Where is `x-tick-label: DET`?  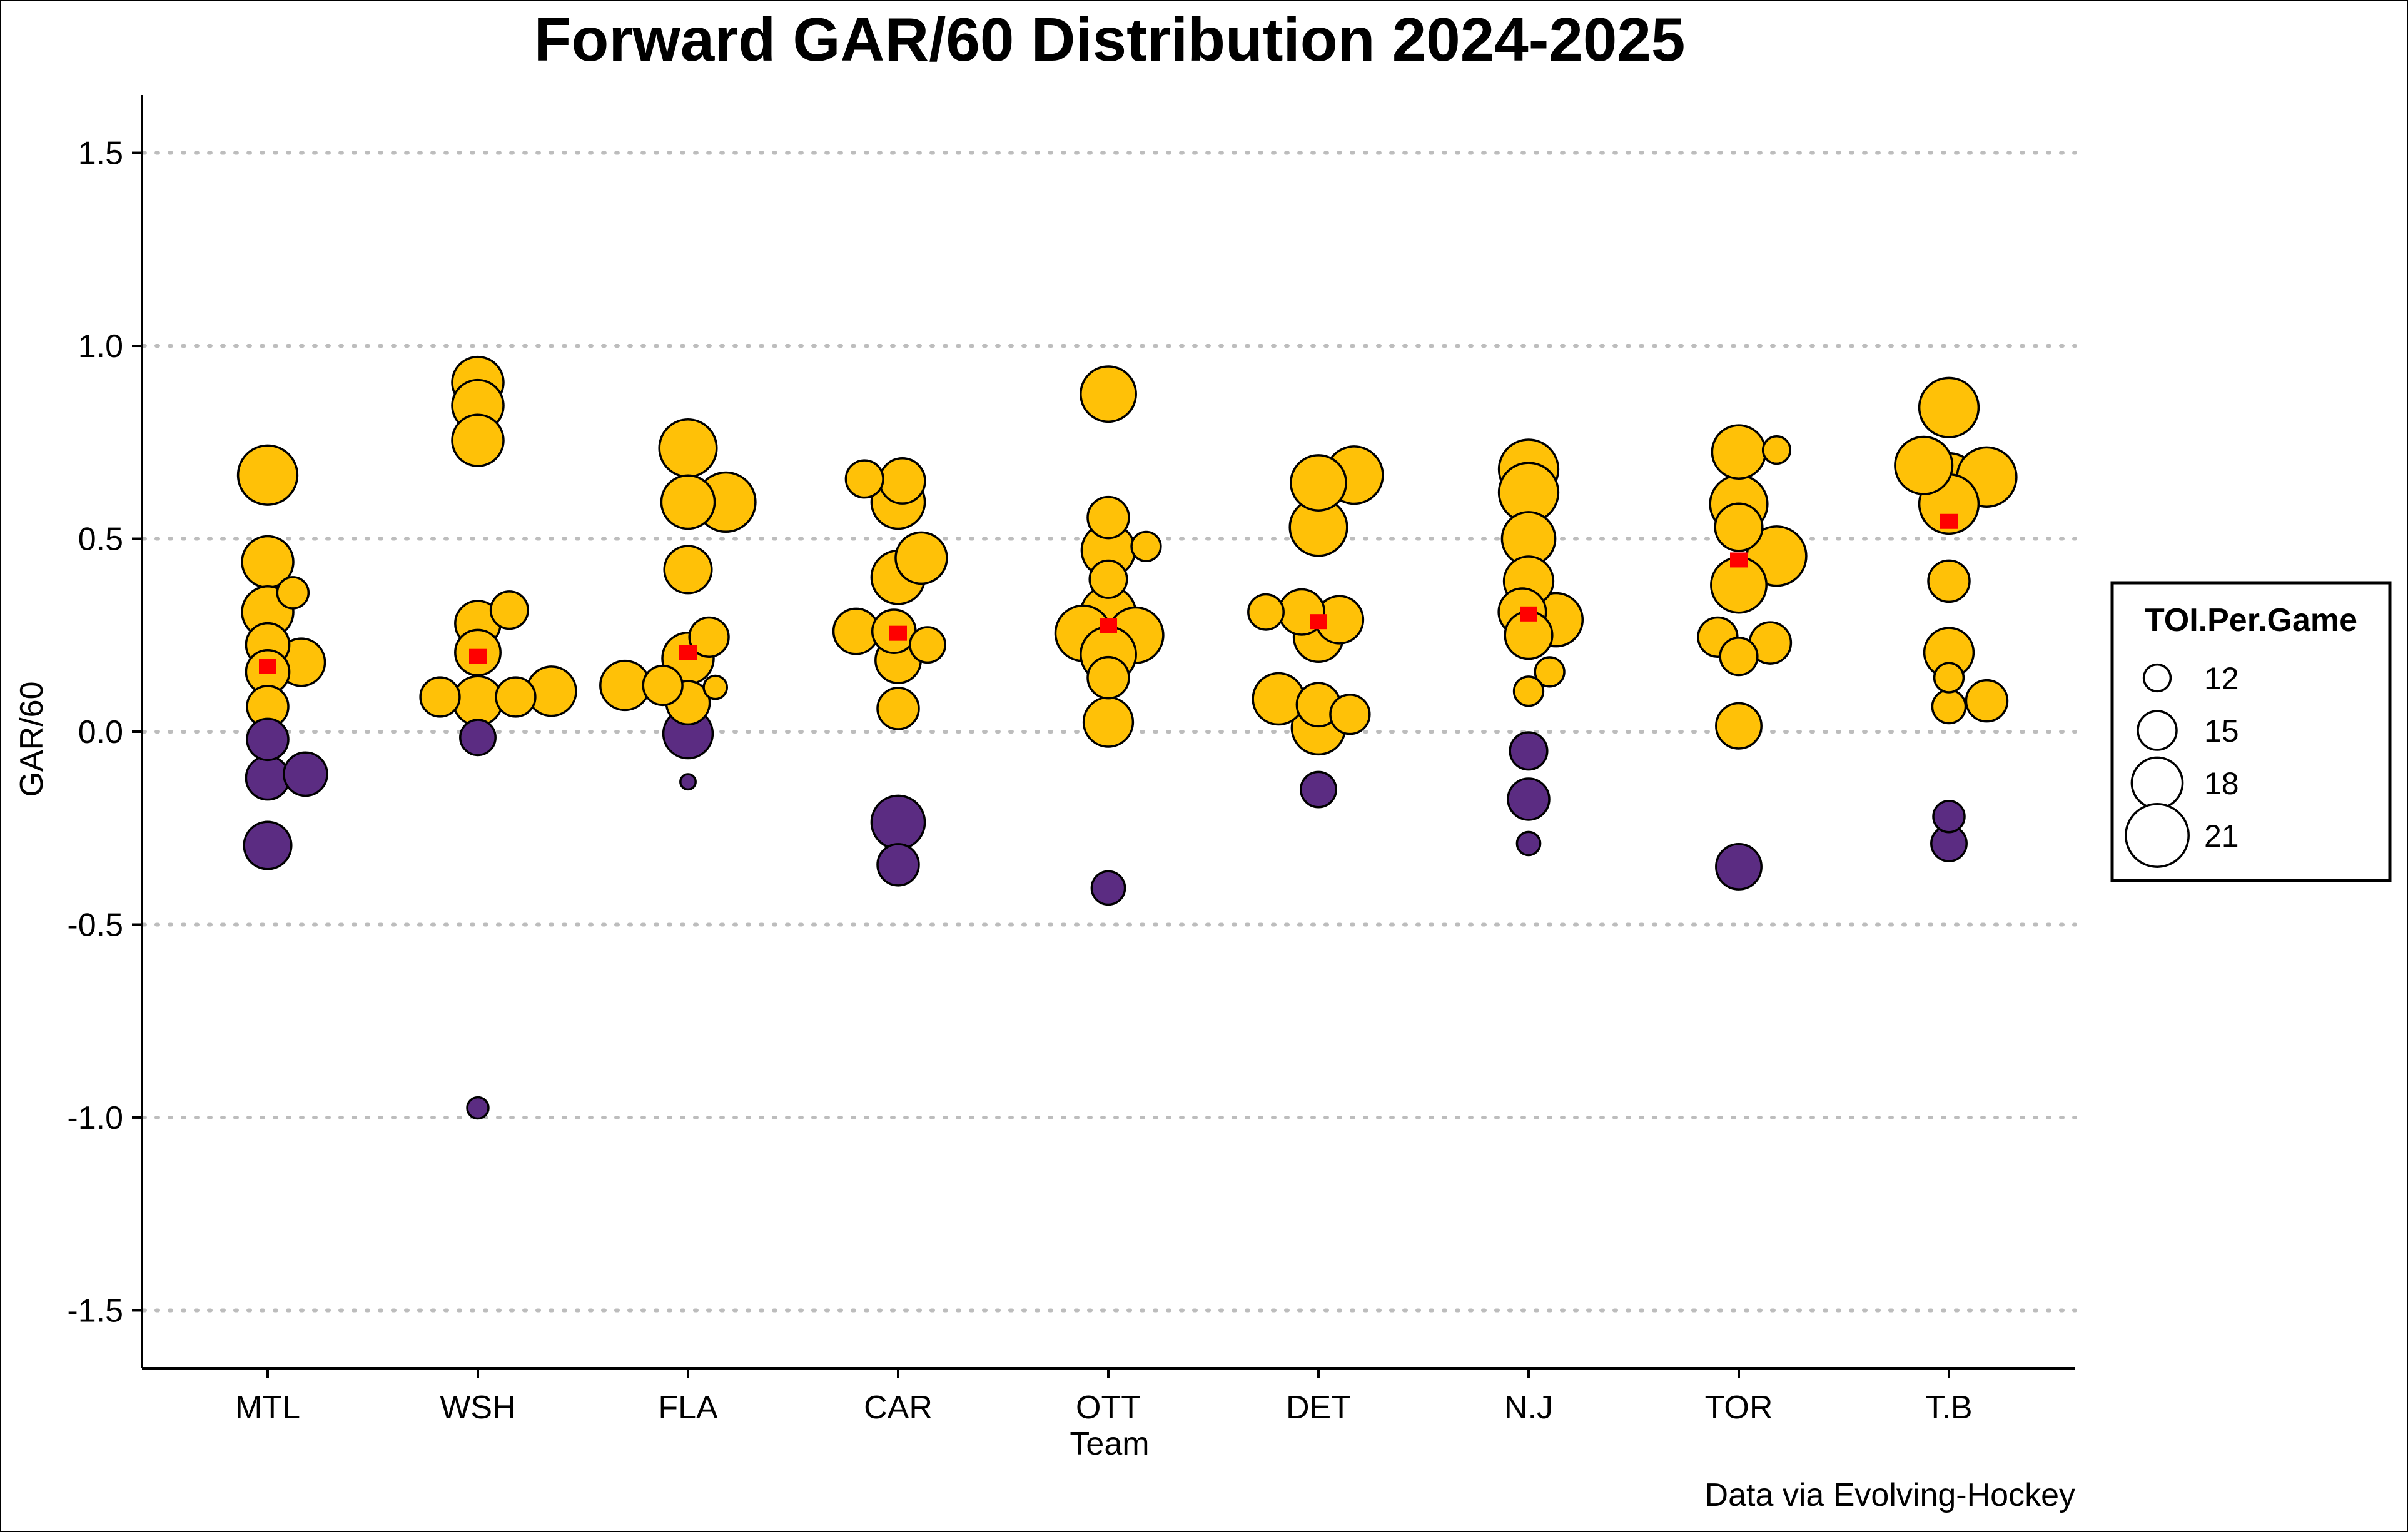
x-tick-label: DET is located at coordinates (1319, 1408).